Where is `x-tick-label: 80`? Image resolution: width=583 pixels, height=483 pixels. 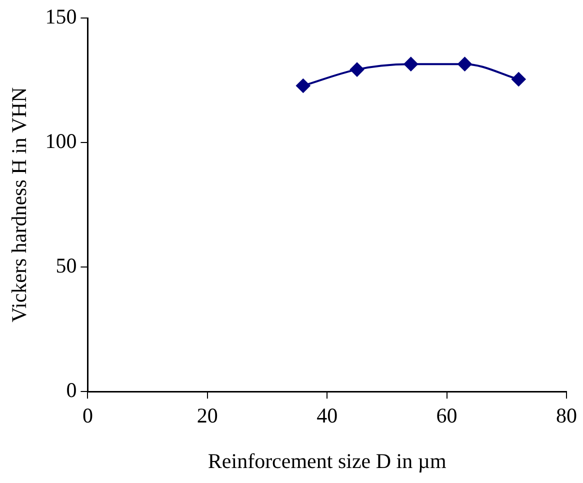 x-tick-label: 80 is located at coordinates (566, 416).